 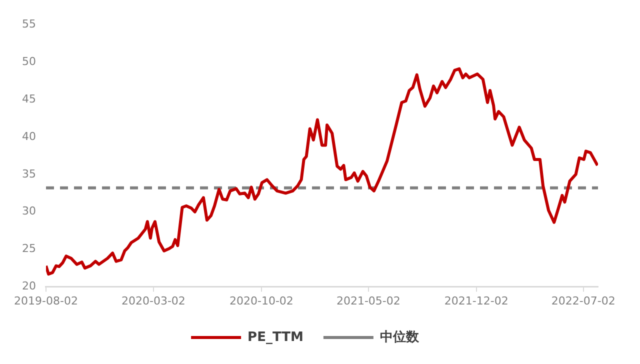 I want to click on y-tick-label: 55, so click(x=29, y=23).